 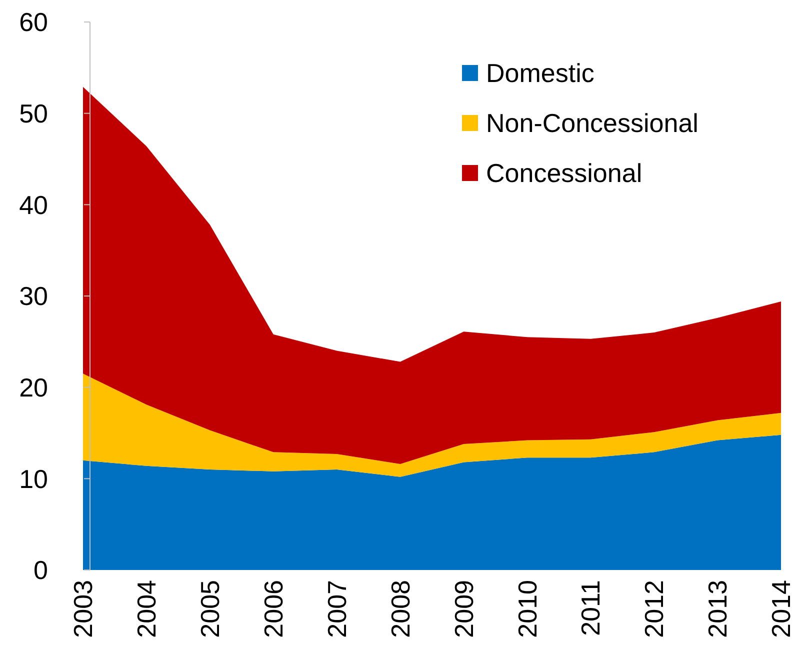 I want to click on x-tick-label: 2005, so click(x=210, y=609).